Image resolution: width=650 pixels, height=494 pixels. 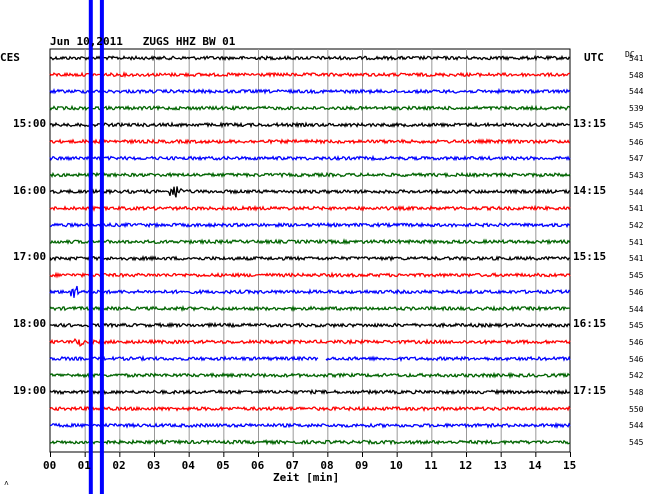 What do you see at coordinates (223, 465) in the screenshot?
I see `x-tick-label: 05` at bounding box center [223, 465].